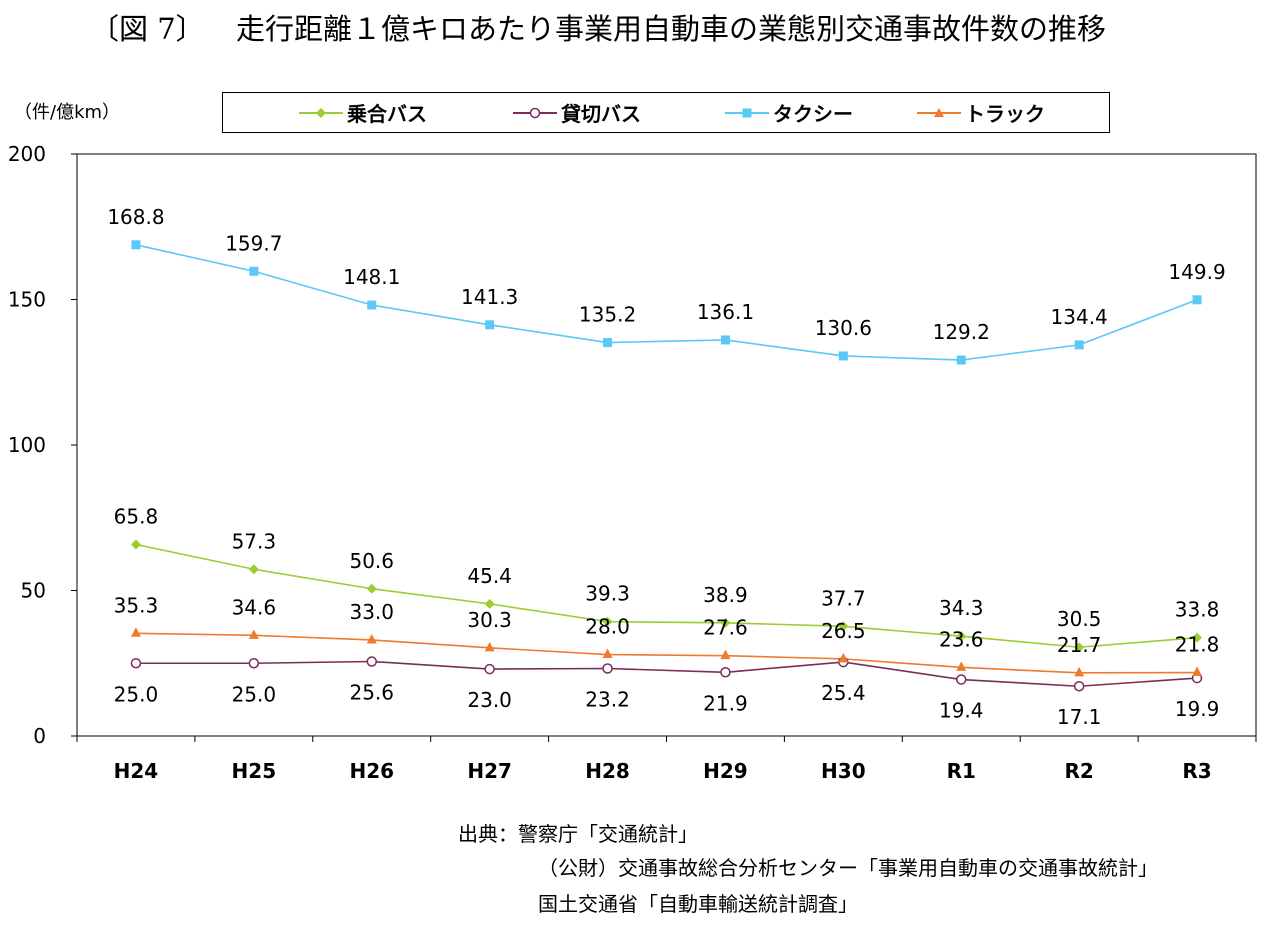 This screenshot has height=928, width=1280. I want to click on data-label: 129.2, so click(961, 332).